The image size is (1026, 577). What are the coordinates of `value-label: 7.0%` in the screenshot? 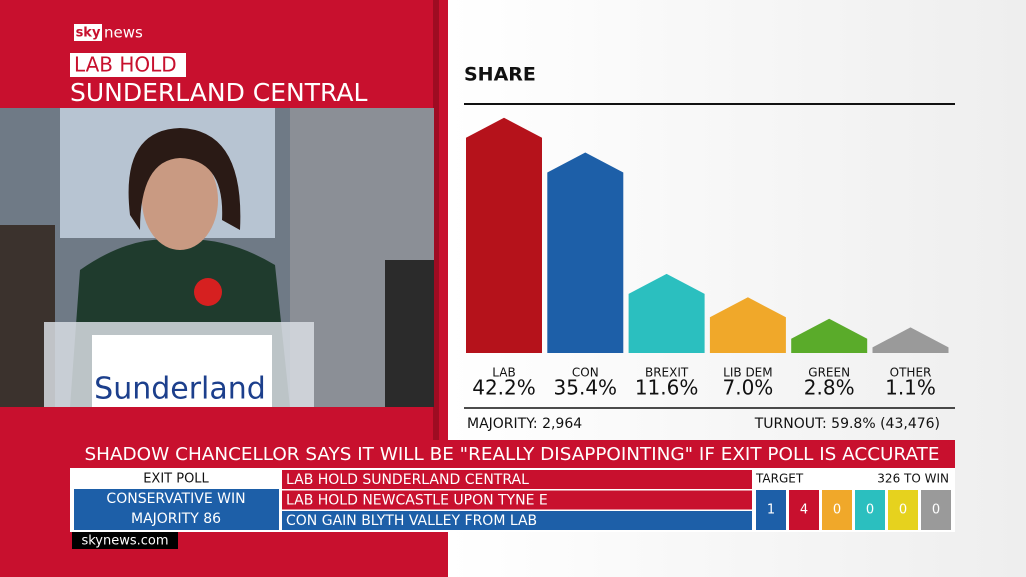 It's located at (747, 388).